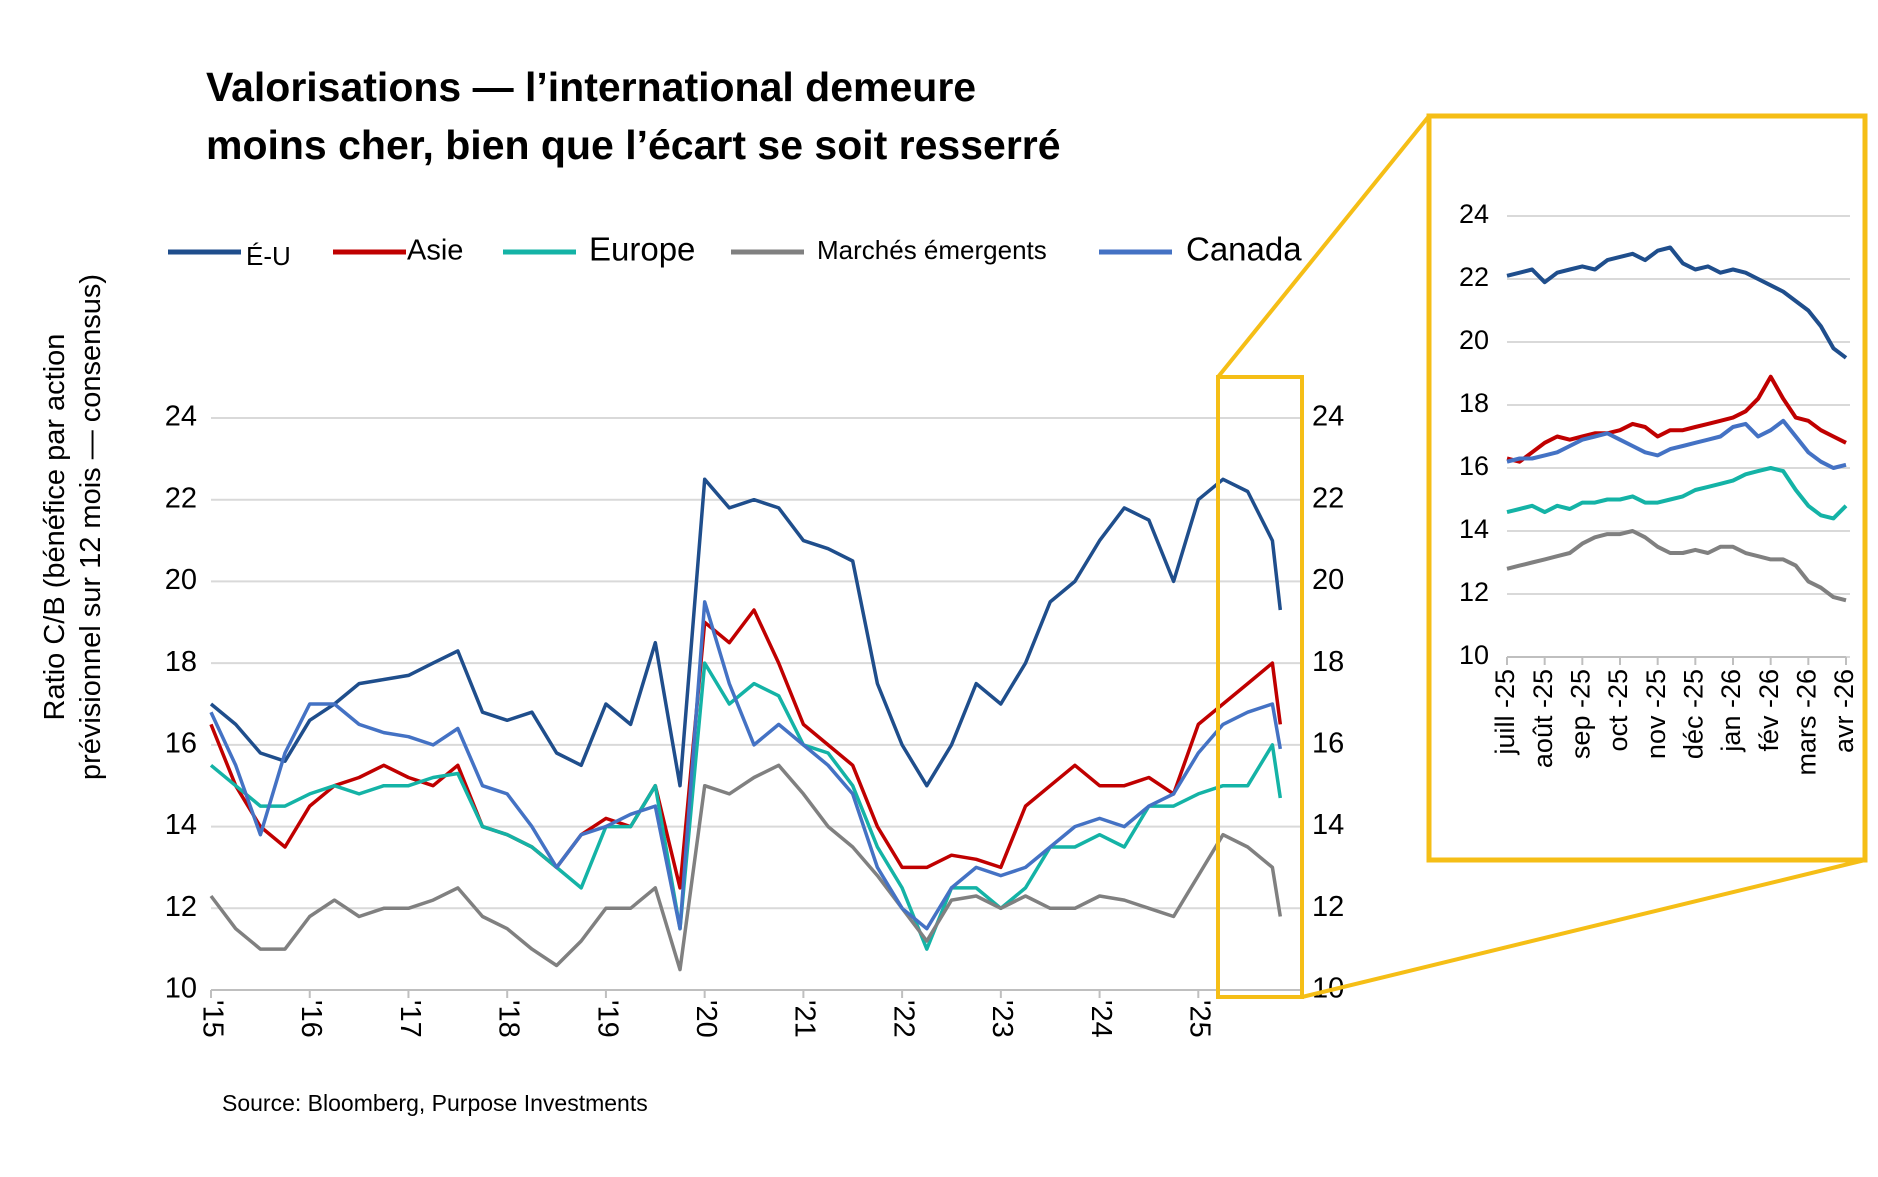  I want to click on x-tick-label: déc -25, so click(1693, 714).